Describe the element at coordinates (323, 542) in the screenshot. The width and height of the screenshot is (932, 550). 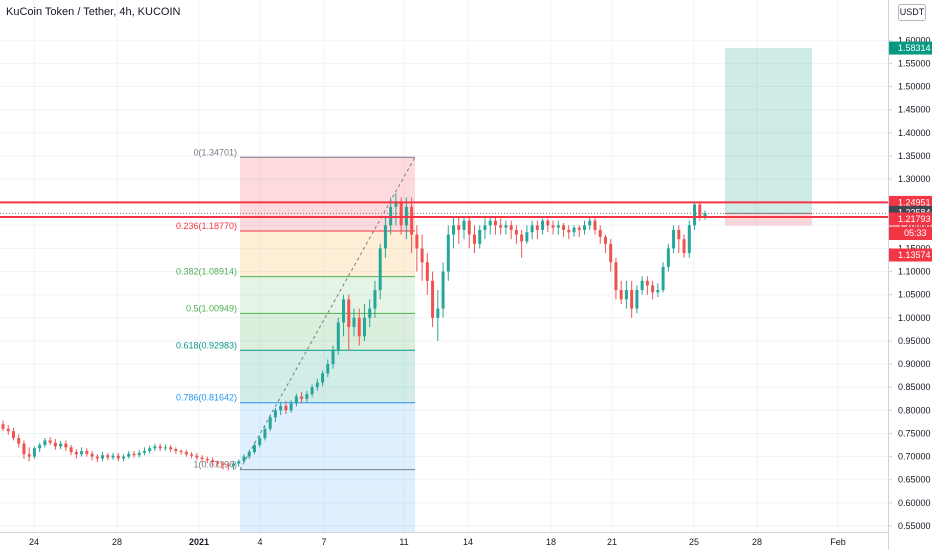
I see `x-tick-label: 7` at that location.